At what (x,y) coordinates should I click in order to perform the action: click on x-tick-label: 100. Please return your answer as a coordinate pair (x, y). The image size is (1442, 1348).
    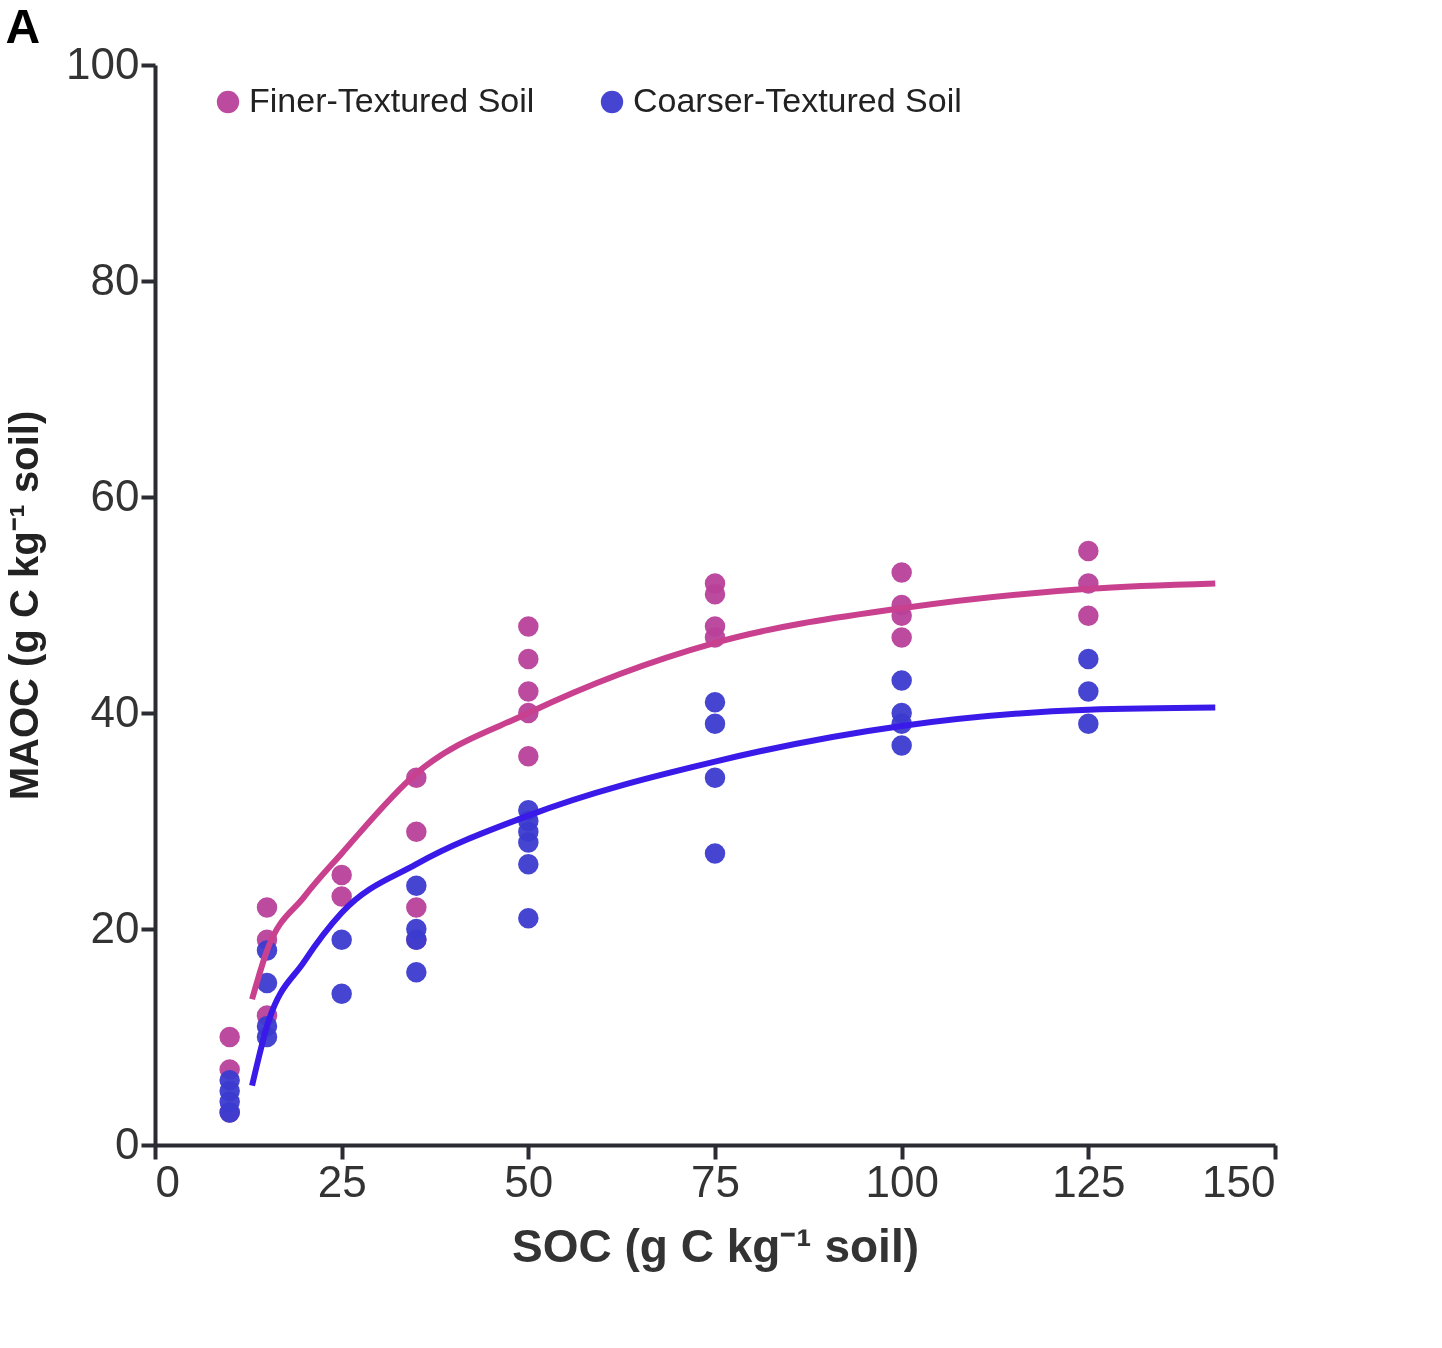
    Looking at the image, I should click on (902, 1181).